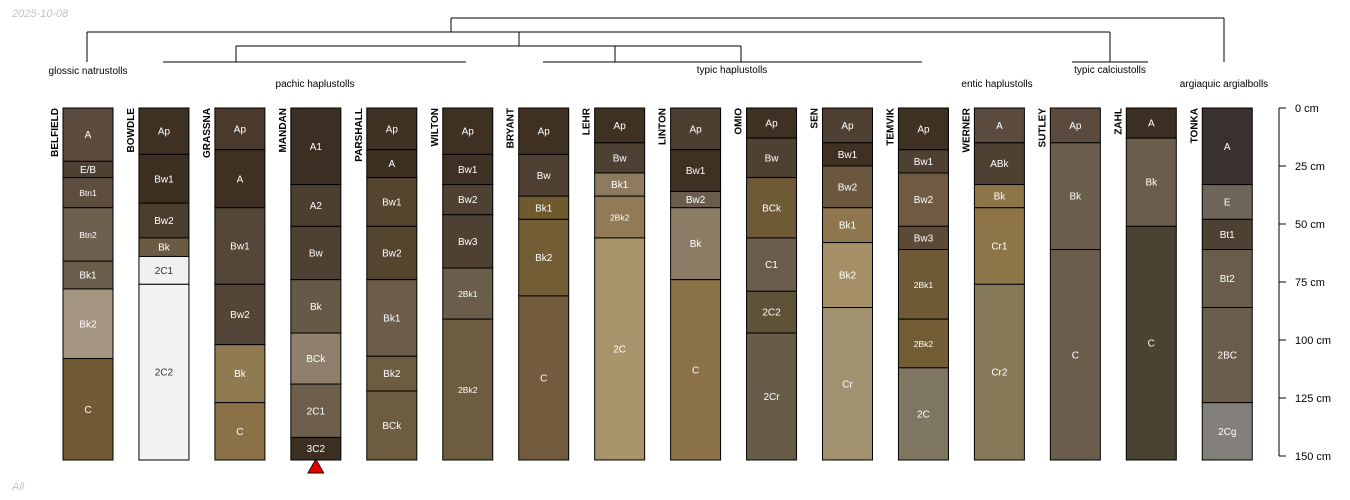  I want to click on horizon-bt2, so click(1227, 279).